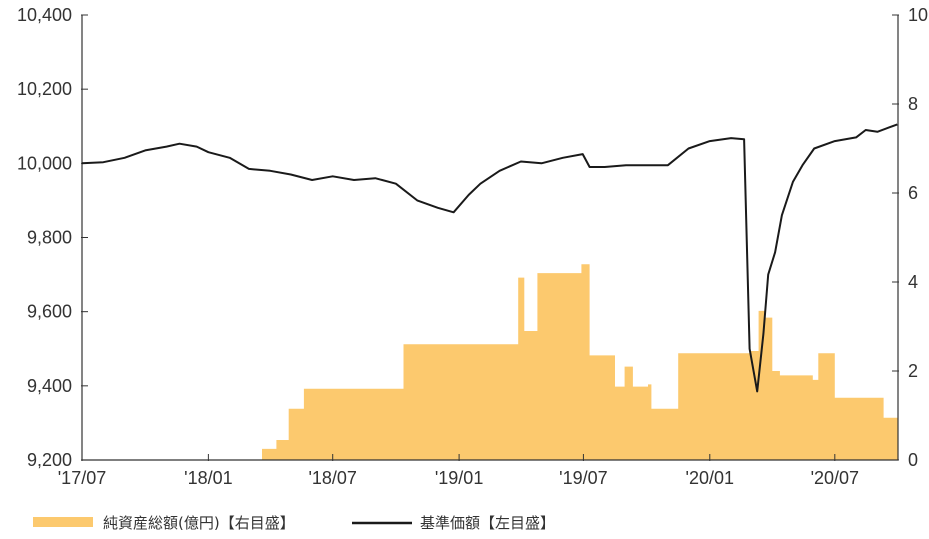  What do you see at coordinates (583, 478) in the screenshot?
I see `x-axis-tick-label: '19/07` at bounding box center [583, 478].